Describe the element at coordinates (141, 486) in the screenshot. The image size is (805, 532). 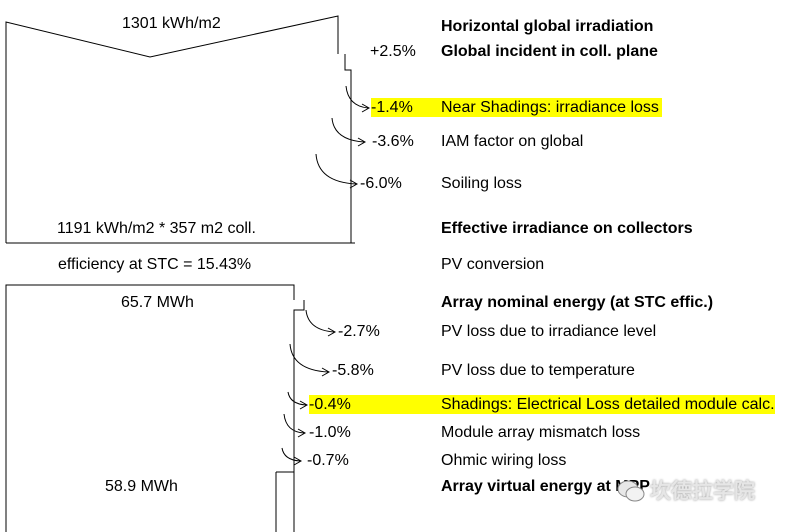
I see `array-virtual-energy-value: 58.9 MWh` at that location.